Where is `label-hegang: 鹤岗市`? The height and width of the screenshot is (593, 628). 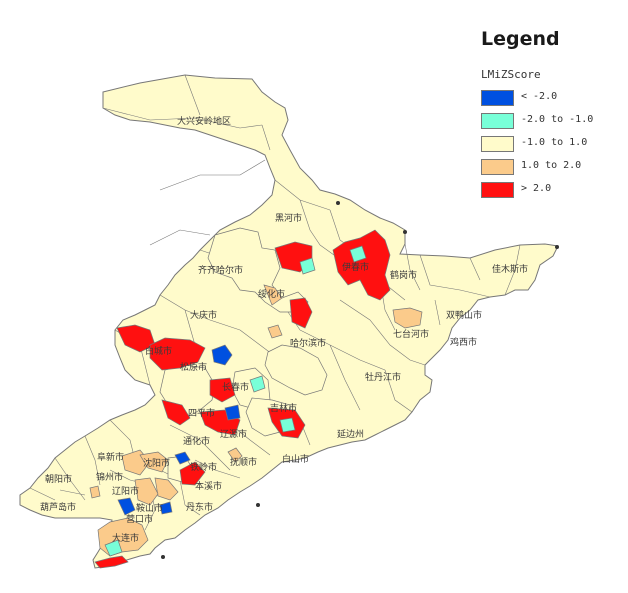
label-hegang: 鹤岗市 is located at coordinates (403, 275).